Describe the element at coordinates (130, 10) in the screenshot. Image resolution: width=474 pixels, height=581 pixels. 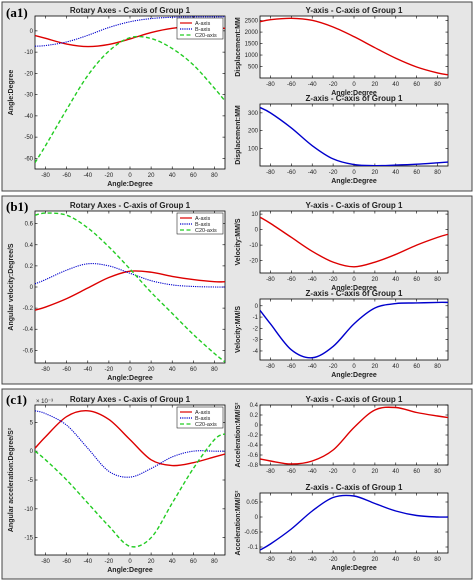
I see `chart-title: Rotary Axes - C-axis of Group 1` at that location.